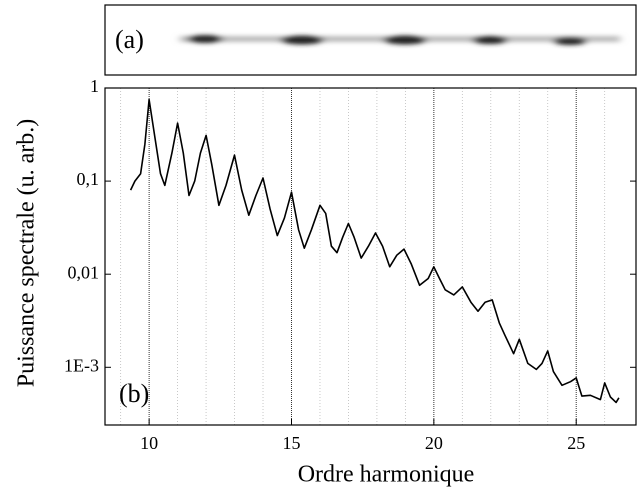 The image size is (637, 493). What do you see at coordinates (88, 179) in the screenshot?
I see `y-tick-label: 0,1` at bounding box center [88, 179].